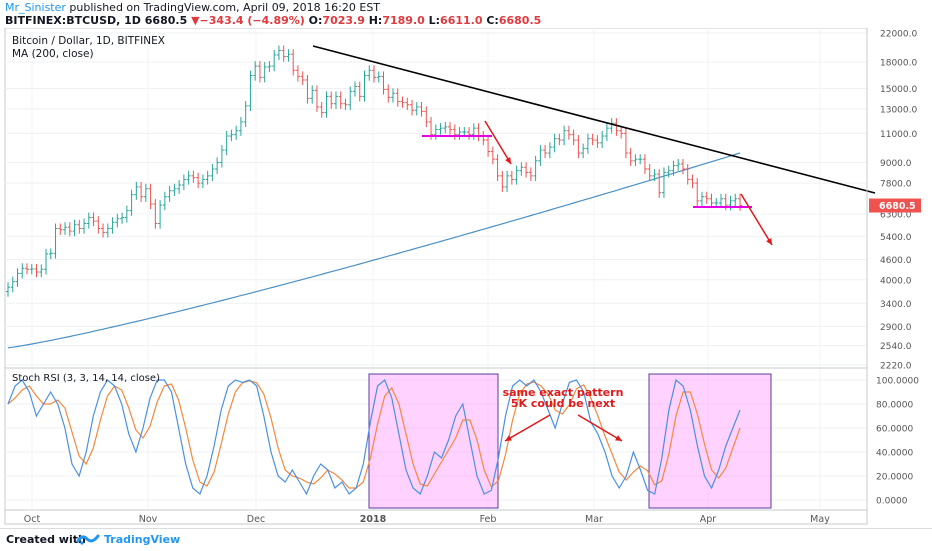  What do you see at coordinates (897, 382) in the screenshot?
I see `rsi-tick-label: 100.0000` at bounding box center [897, 382].